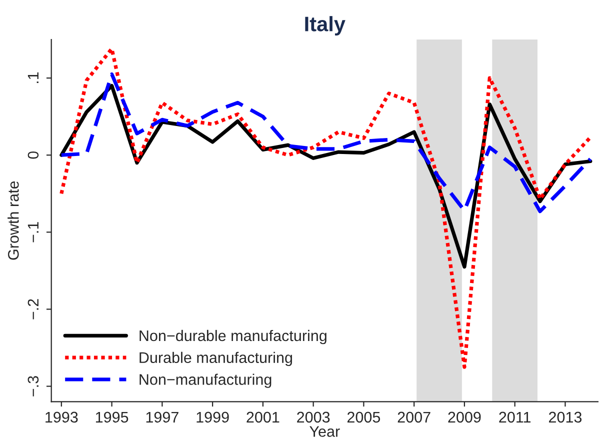 This screenshot has width=604, height=439. Describe the element at coordinates (233, 337) in the screenshot. I see `legend-label: Non−durable manufacturing` at that location.